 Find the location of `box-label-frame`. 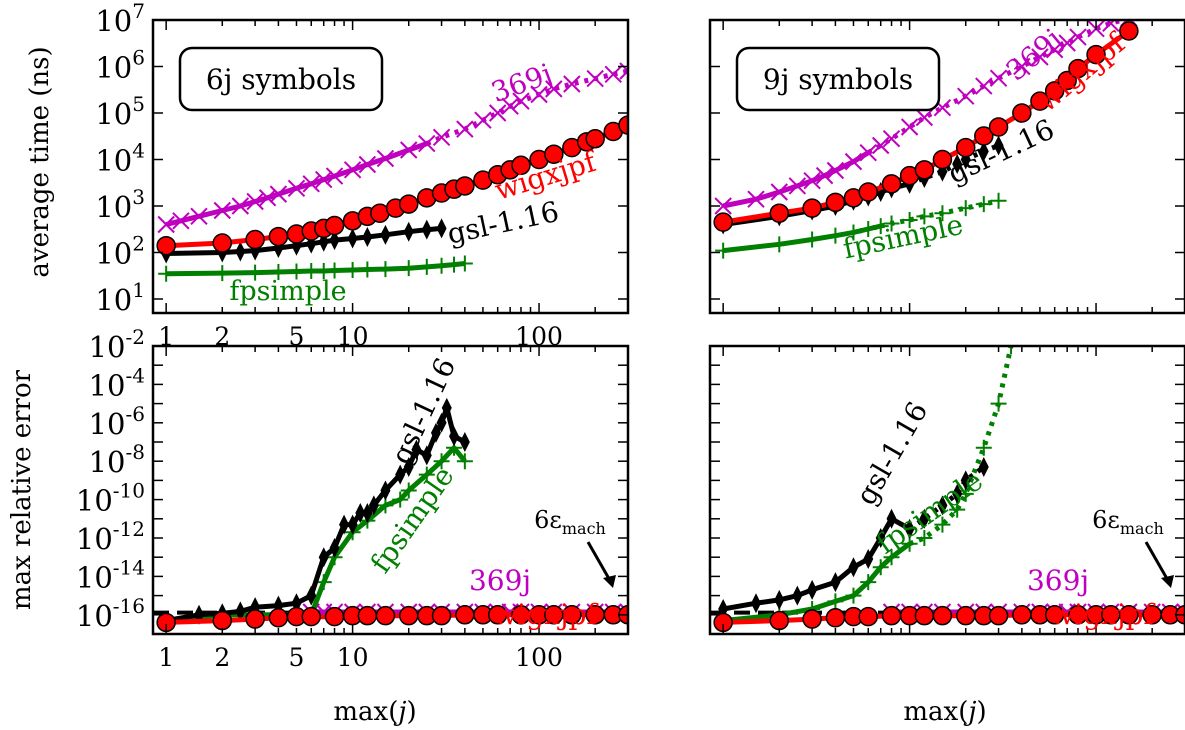

box-label-frame is located at coordinates (281, 79).